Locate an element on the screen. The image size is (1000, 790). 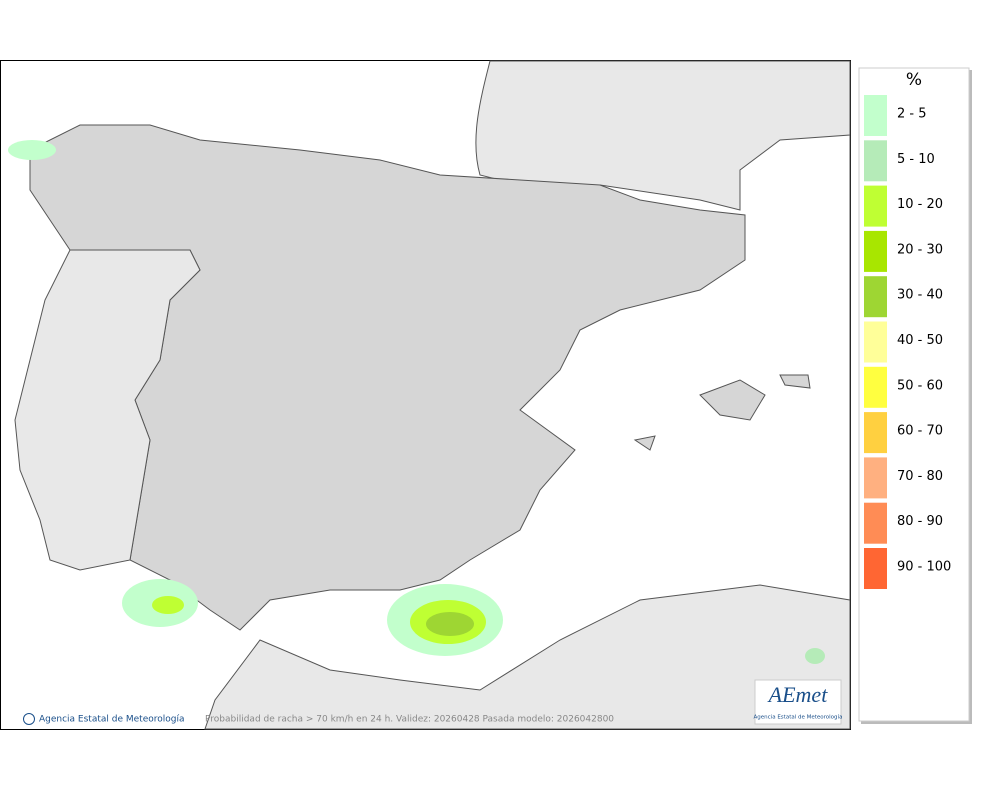
legend-label: 20 - 30 is located at coordinates (920, 249).